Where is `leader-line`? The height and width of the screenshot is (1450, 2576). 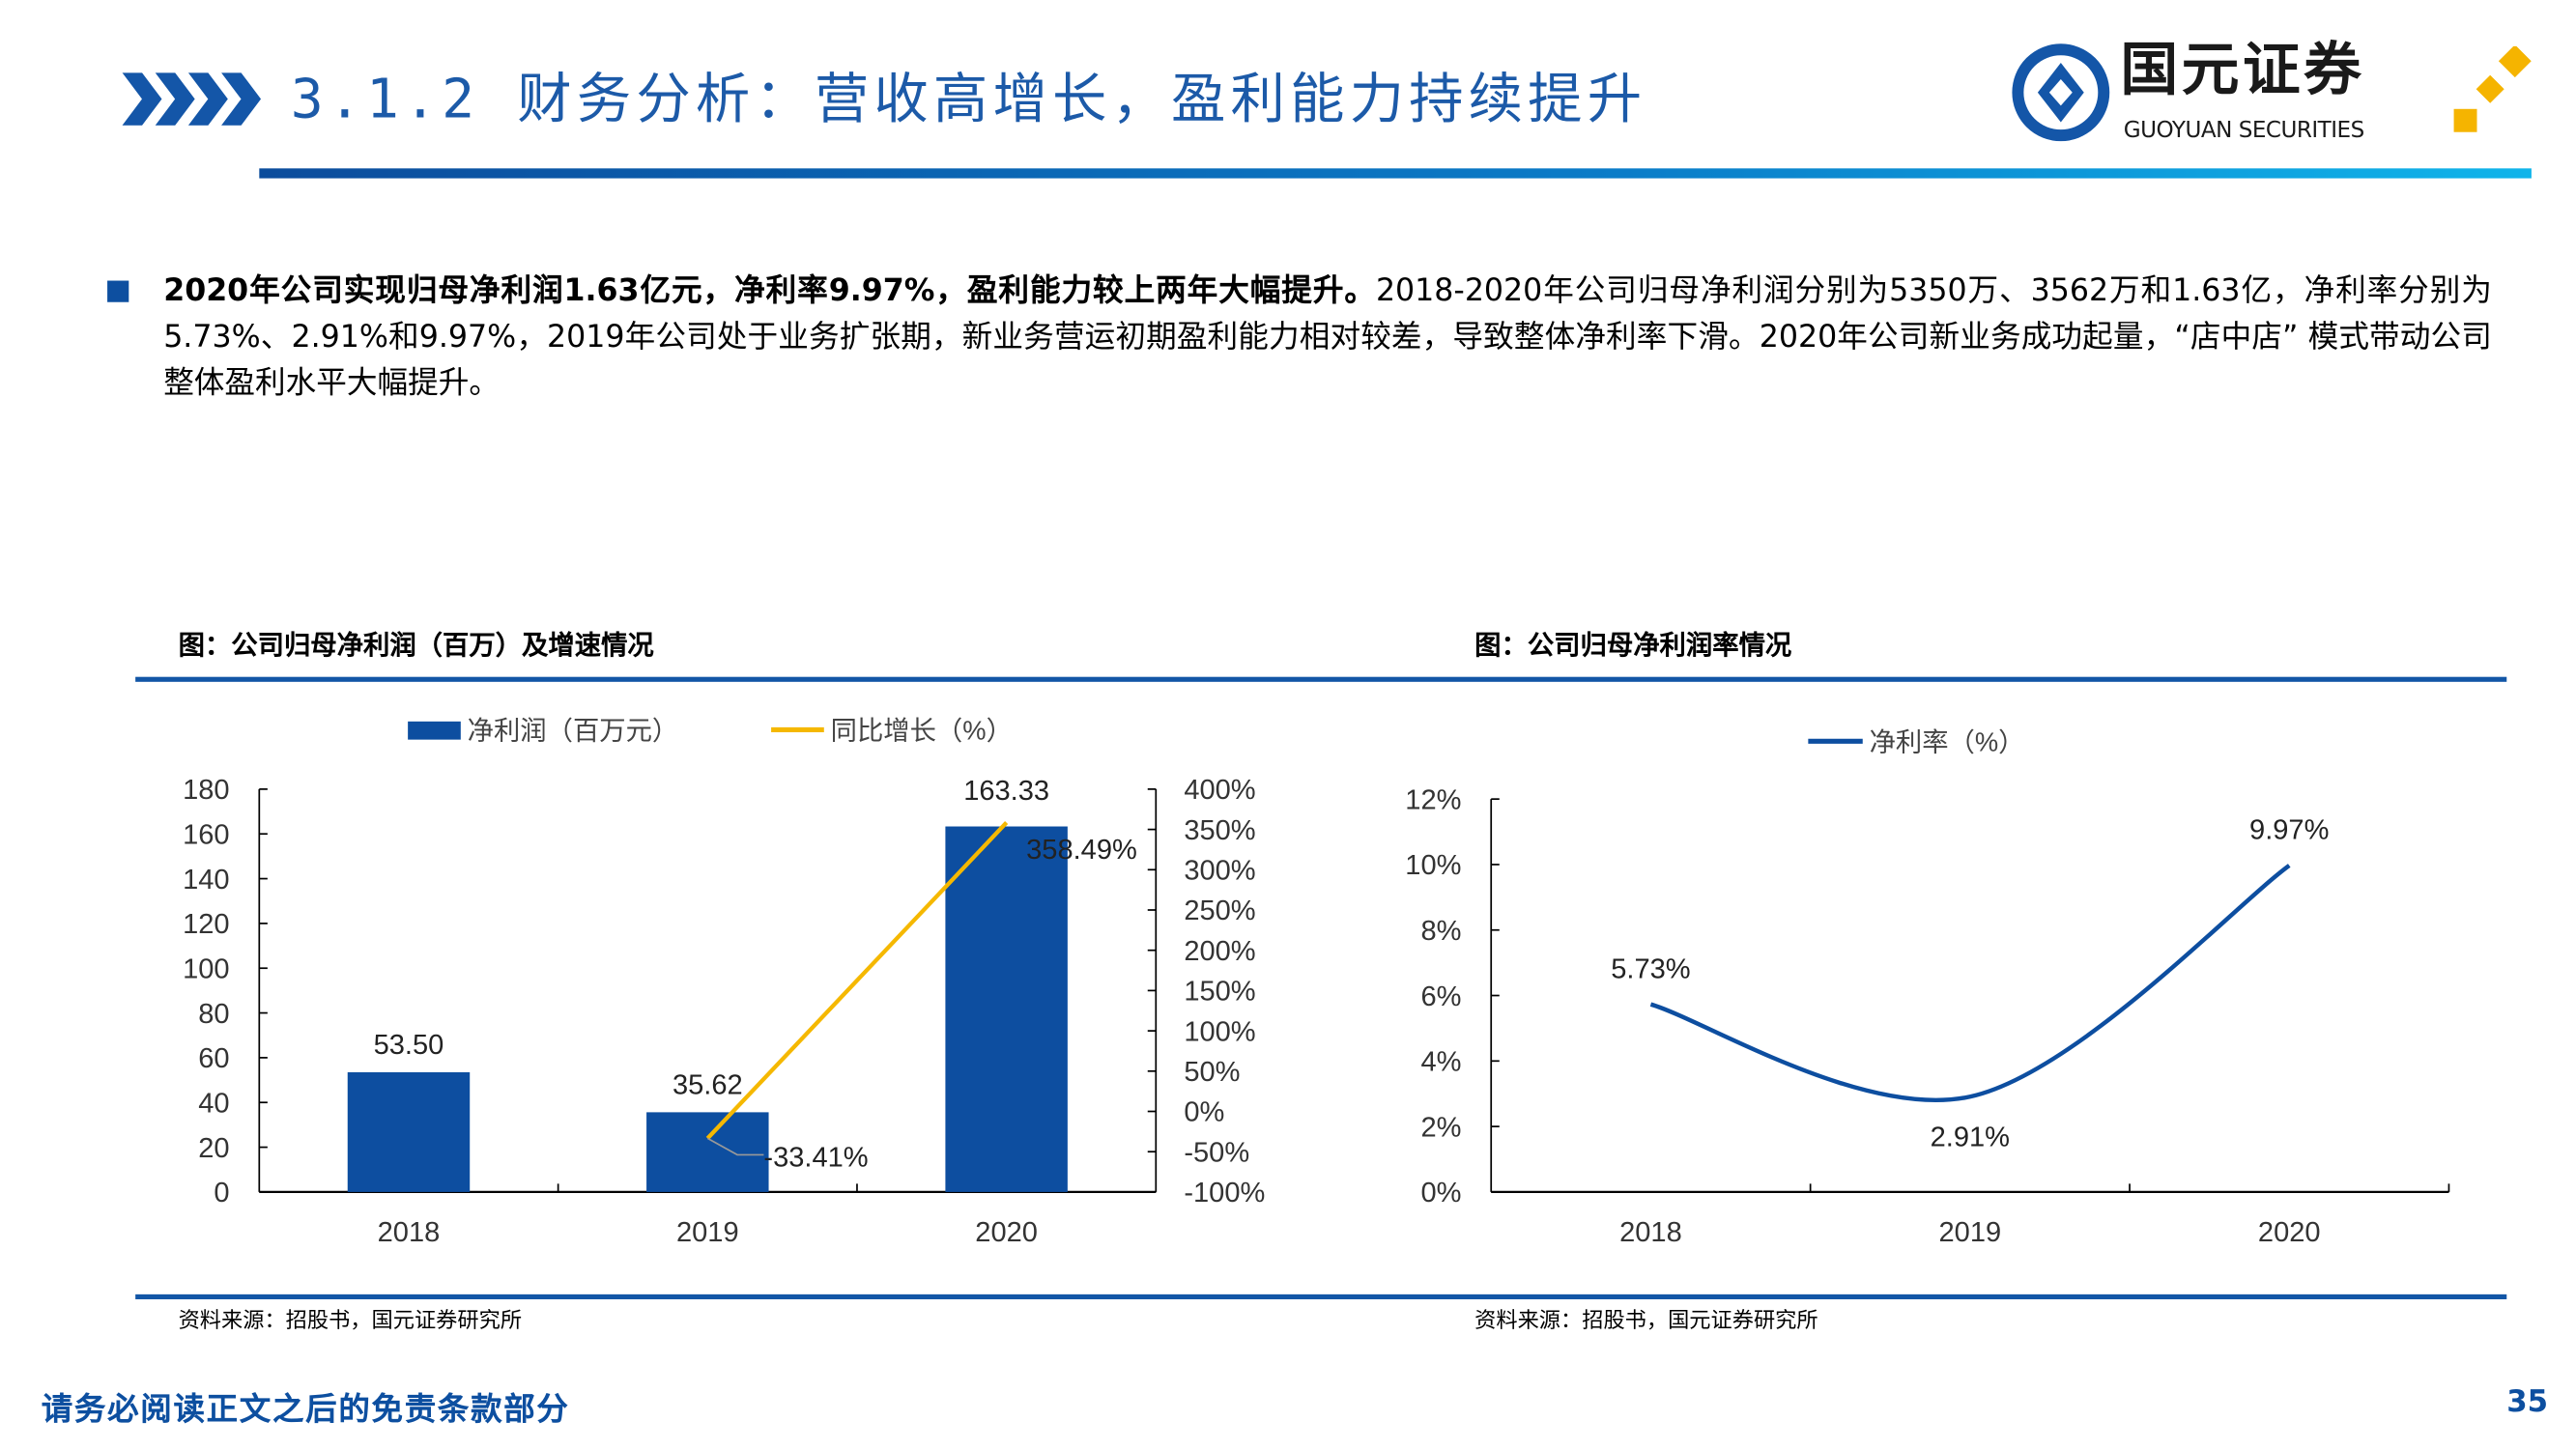 leader-line is located at coordinates (735, 1146).